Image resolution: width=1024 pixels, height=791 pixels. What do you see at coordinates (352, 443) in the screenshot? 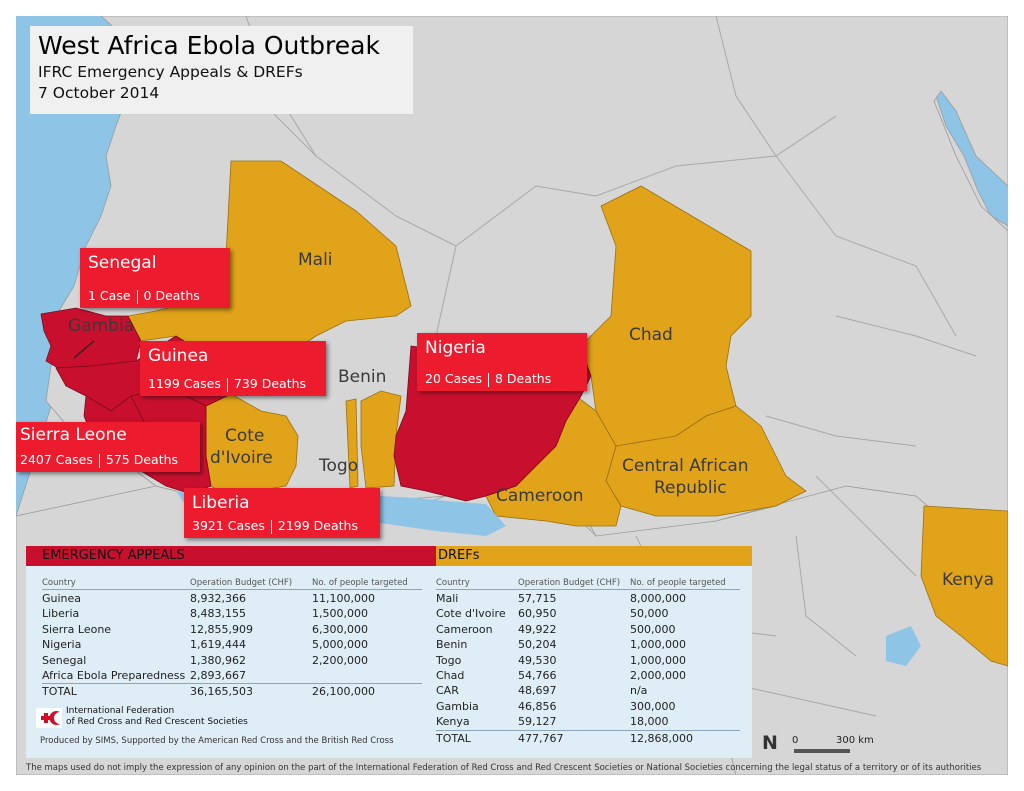
I see `togo-region` at bounding box center [352, 443].